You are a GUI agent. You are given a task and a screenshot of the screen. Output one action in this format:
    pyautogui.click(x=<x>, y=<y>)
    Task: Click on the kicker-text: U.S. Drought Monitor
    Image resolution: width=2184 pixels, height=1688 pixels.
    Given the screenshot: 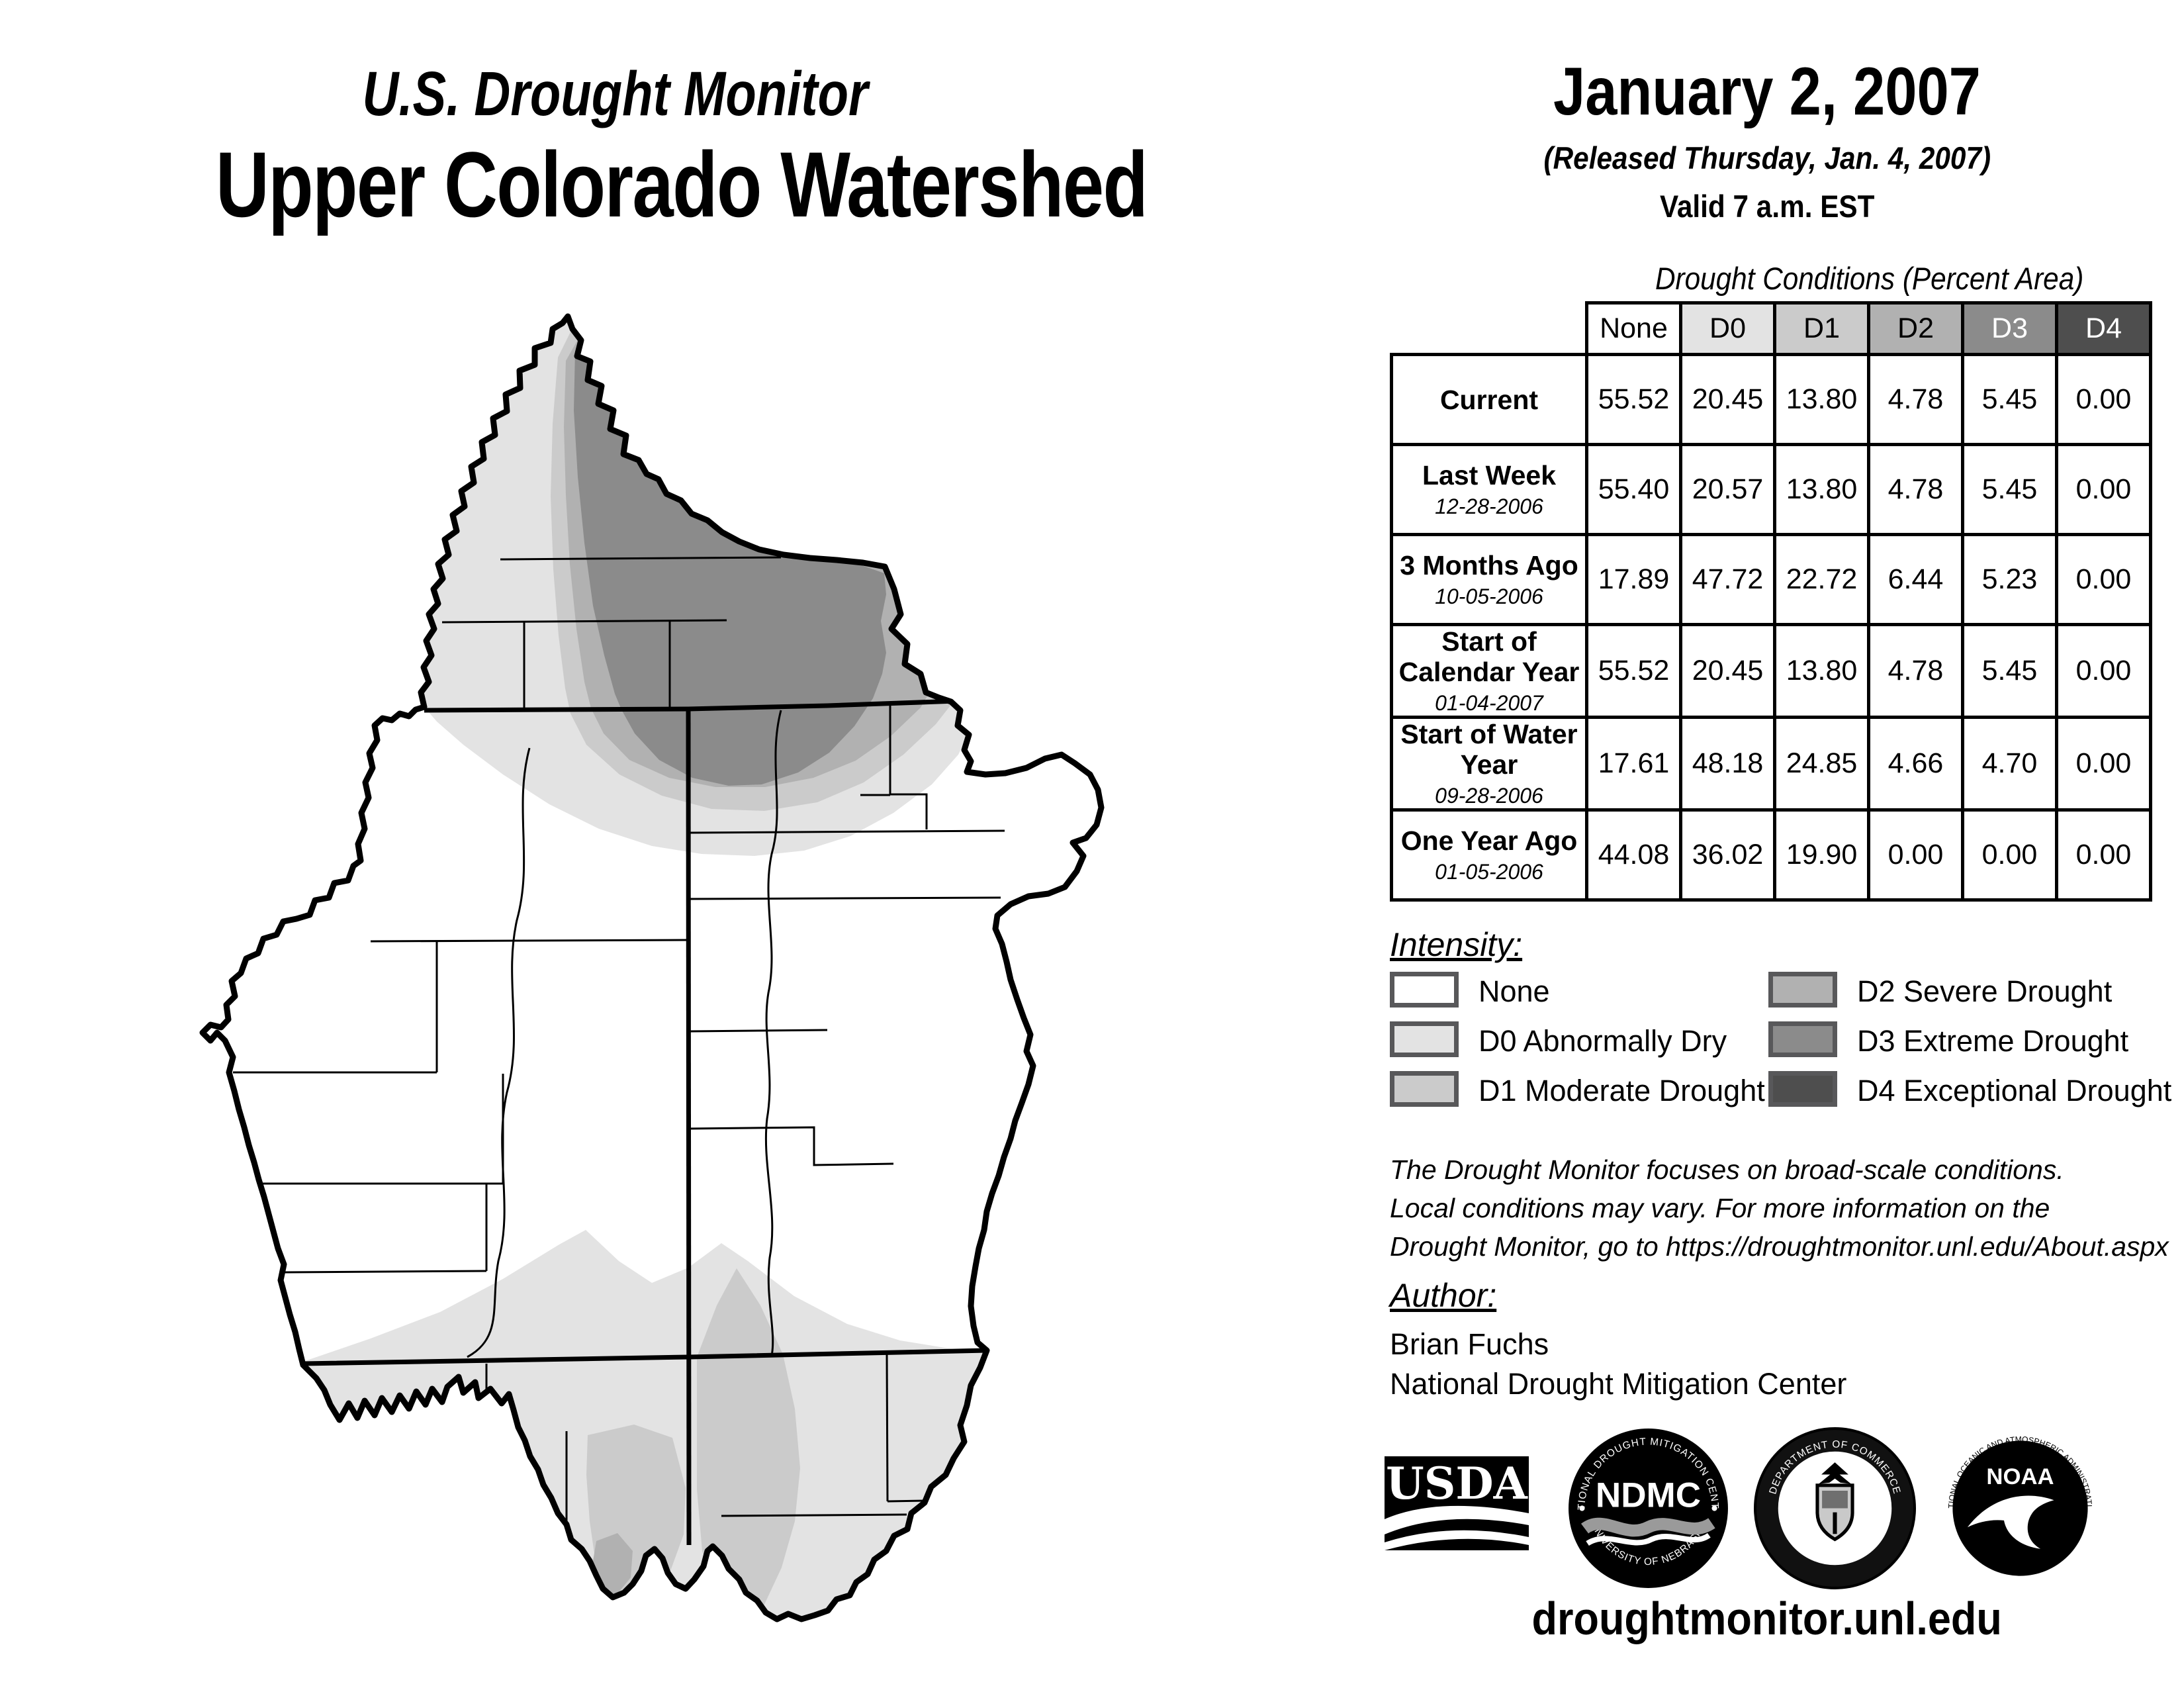 What is the action you would take?
    pyautogui.click(x=616, y=94)
    